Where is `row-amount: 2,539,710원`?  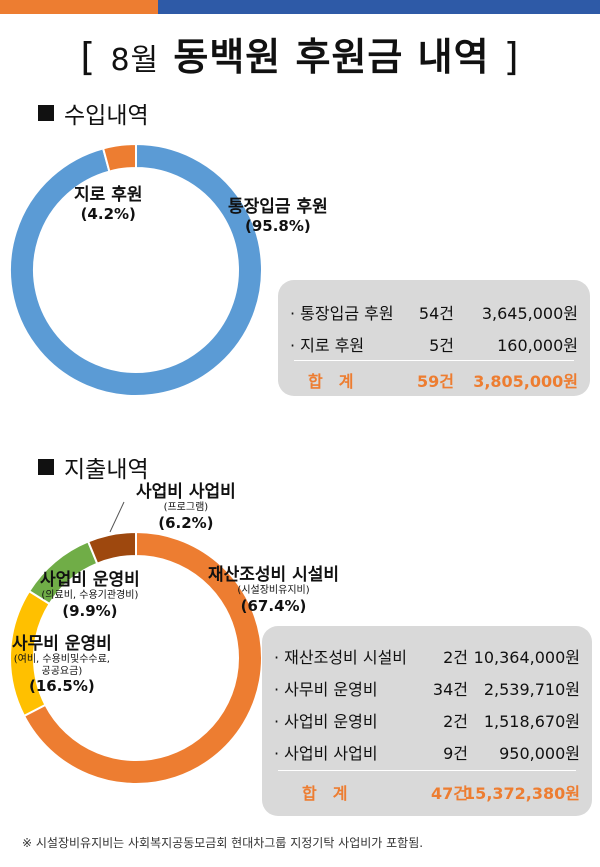 row-amount: 2,539,710원 is located at coordinates (531, 689).